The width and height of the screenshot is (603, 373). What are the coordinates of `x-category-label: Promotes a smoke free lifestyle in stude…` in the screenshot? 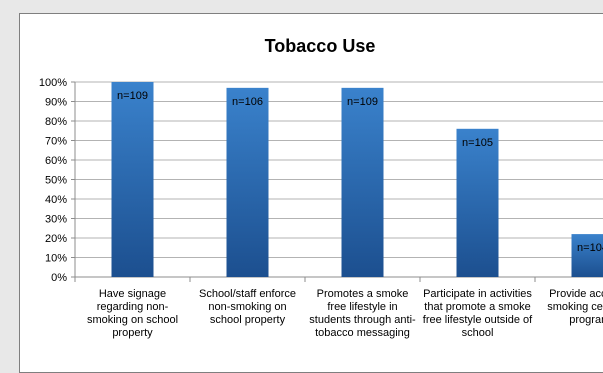 It's located at (363, 314).